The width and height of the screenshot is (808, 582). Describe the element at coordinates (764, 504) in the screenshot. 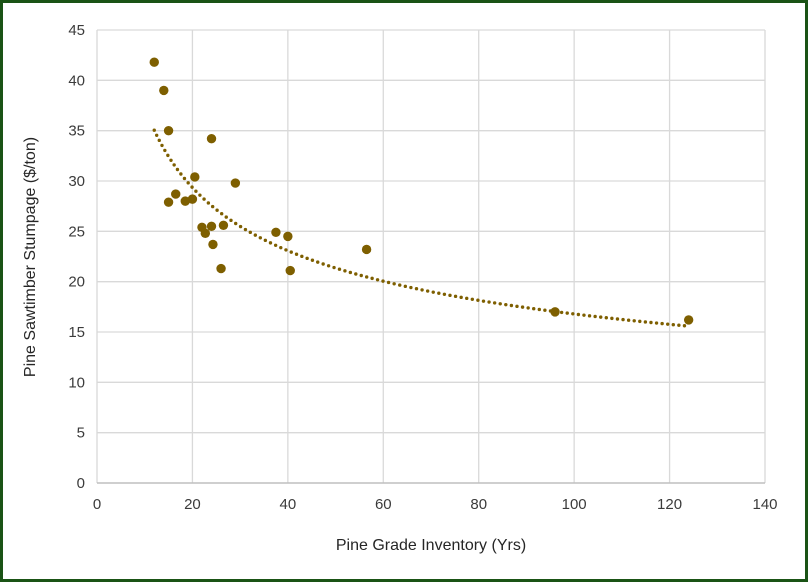

I see `x-tick-label: 140` at that location.